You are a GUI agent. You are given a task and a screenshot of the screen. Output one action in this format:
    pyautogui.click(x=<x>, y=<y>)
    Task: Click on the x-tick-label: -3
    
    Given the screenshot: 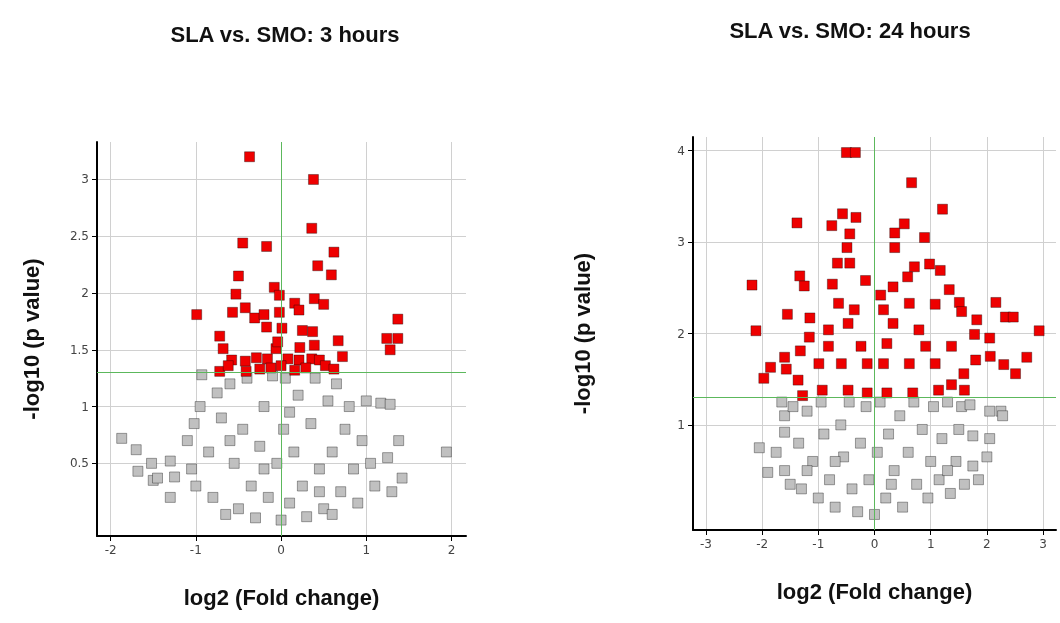 What is the action you would take?
    pyautogui.click(x=705, y=544)
    